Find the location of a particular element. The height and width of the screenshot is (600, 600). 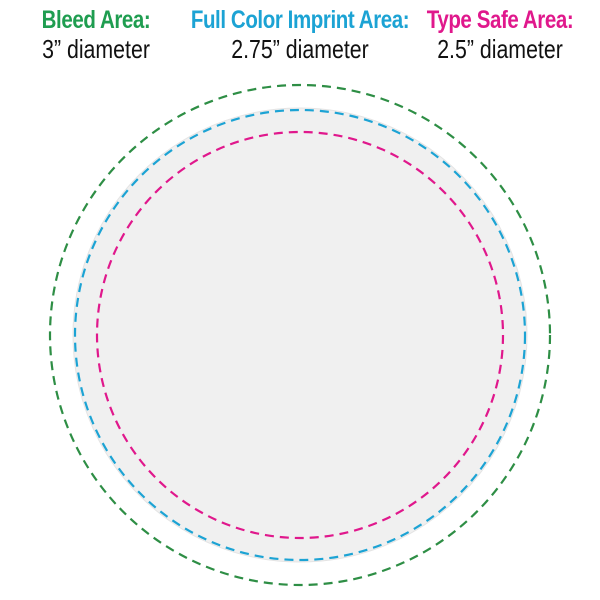

safe-area-title: Type Safe Area: is located at coordinates (500, 20).